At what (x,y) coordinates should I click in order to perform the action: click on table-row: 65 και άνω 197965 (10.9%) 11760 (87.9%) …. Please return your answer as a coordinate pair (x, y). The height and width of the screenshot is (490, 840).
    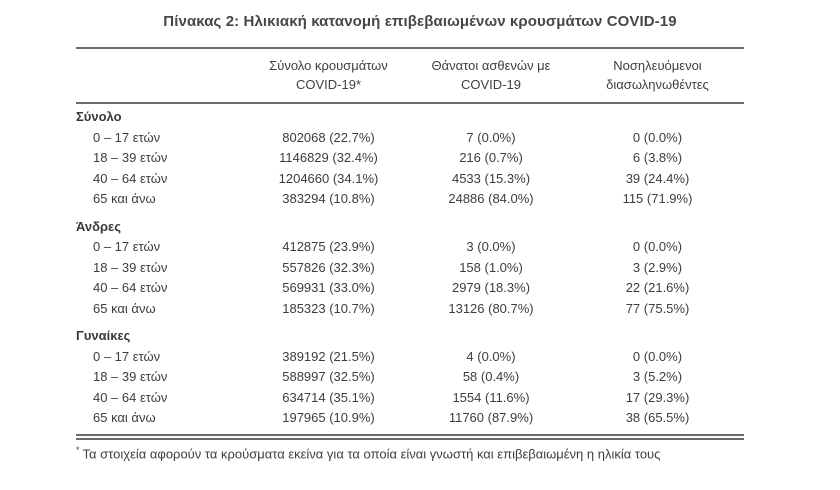
    Looking at the image, I should click on (410, 418).